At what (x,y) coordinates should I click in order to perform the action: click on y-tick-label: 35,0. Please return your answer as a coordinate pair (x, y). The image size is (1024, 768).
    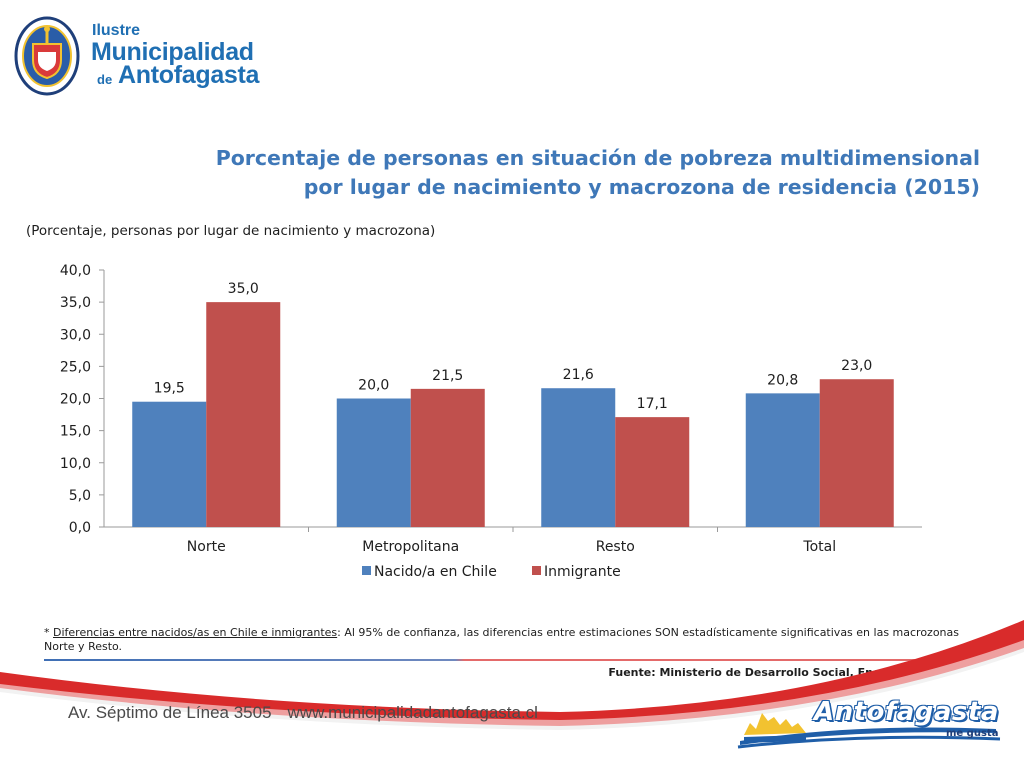
    Looking at the image, I should click on (75, 303).